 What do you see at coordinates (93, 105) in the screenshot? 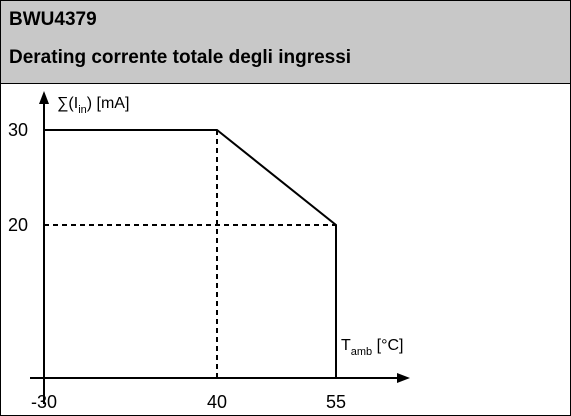
I see `y-axis-label: ∑(Iin) [mA]` at bounding box center [93, 105].